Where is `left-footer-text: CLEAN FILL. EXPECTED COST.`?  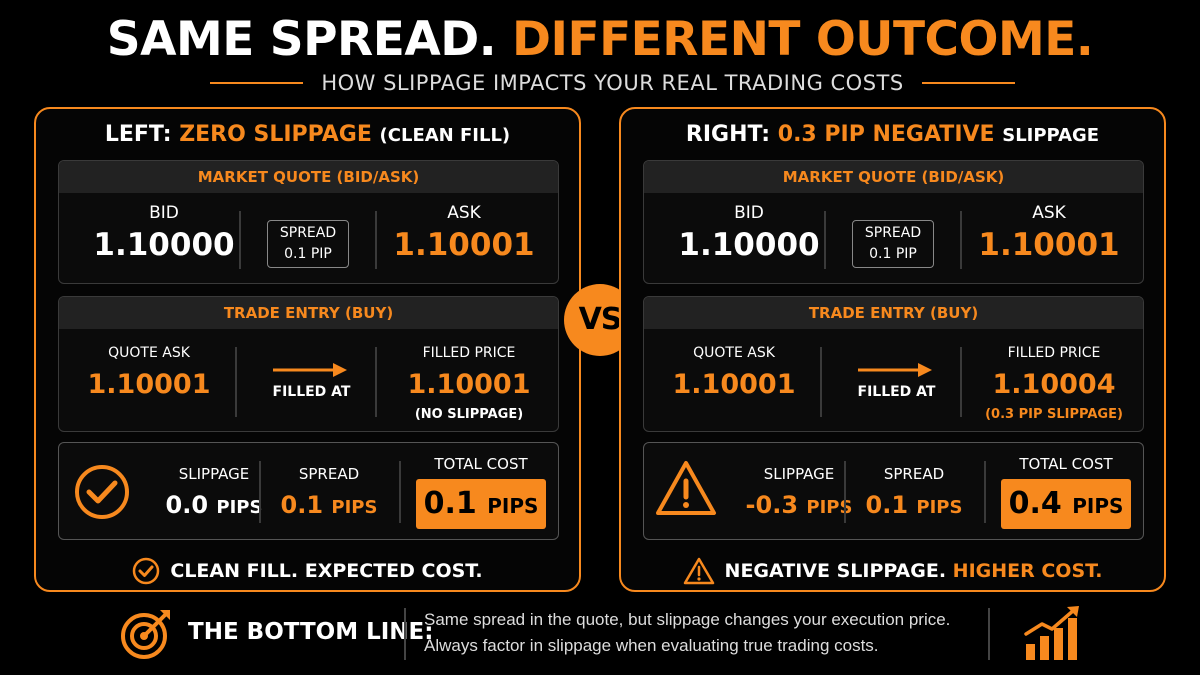 left-footer-text: CLEAN FILL. EXPECTED COST. is located at coordinates (326, 571).